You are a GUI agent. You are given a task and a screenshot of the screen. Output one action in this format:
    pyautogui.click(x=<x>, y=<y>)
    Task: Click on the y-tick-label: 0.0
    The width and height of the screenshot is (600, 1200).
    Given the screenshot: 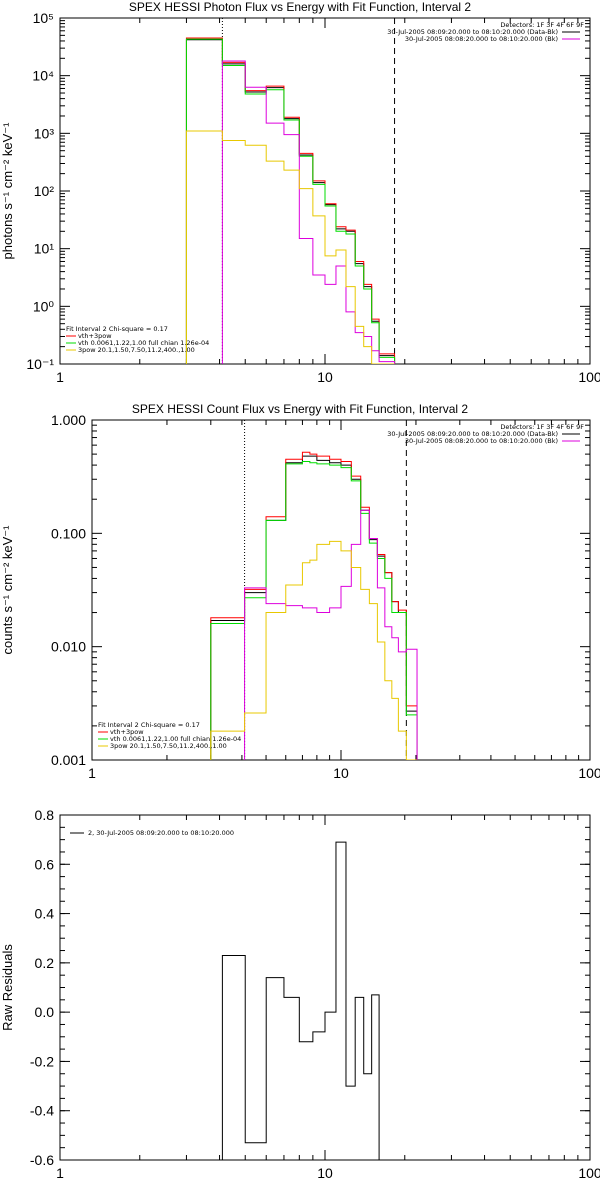 What is the action you would take?
    pyautogui.click(x=45, y=1012)
    